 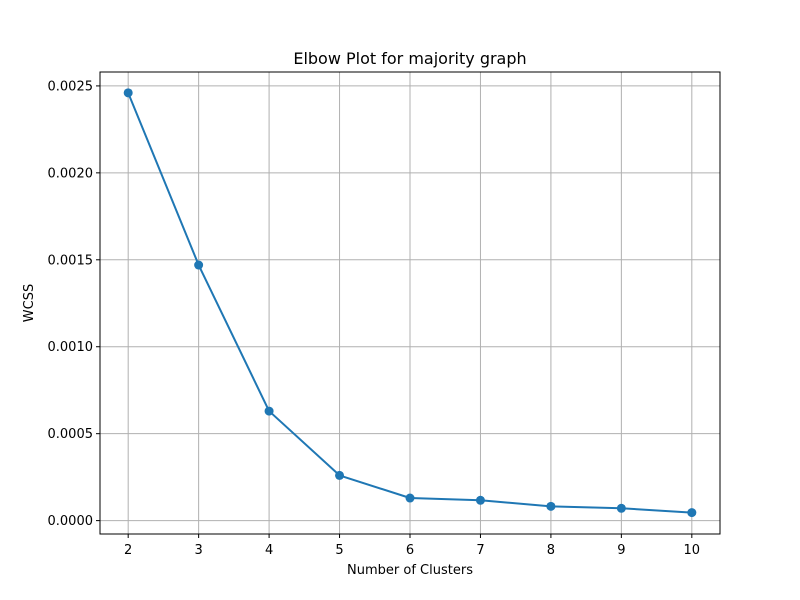 I want to click on y-tick-label: 0.0010, so click(x=71, y=347).